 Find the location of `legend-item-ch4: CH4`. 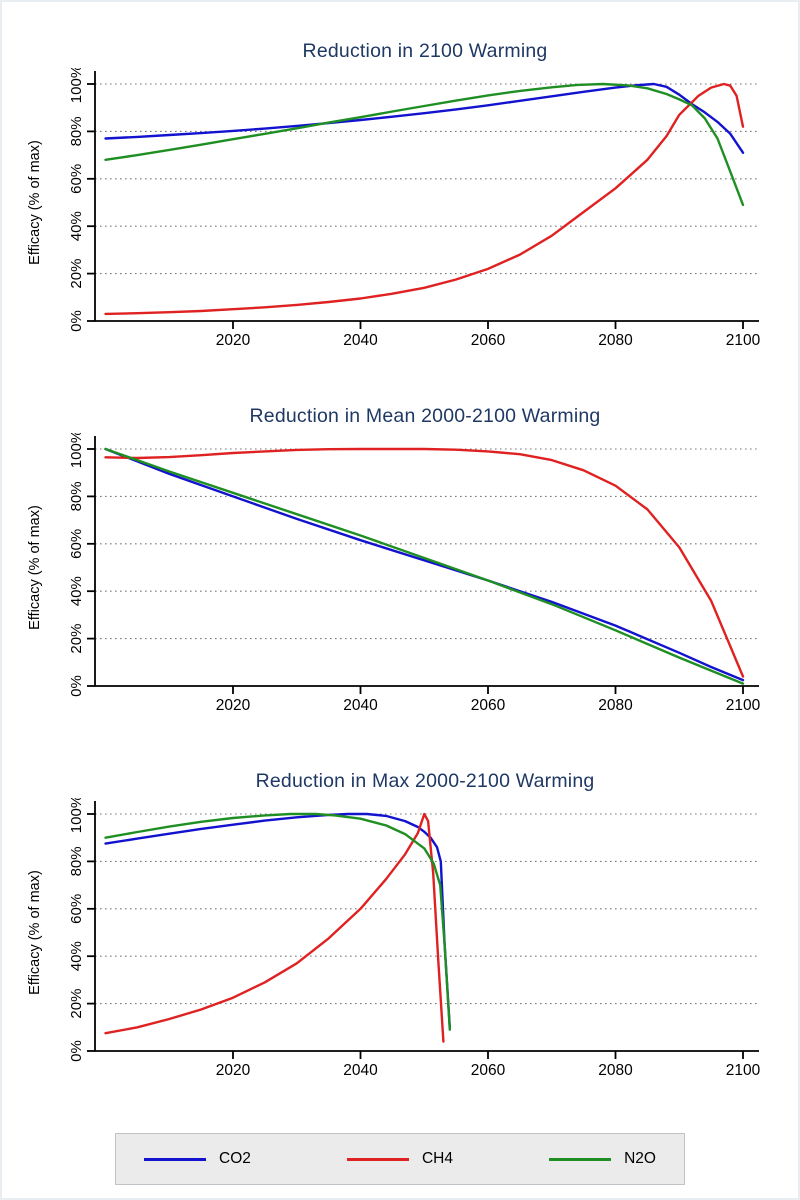

legend-item-ch4: CH4 is located at coordinates (399, 1159).